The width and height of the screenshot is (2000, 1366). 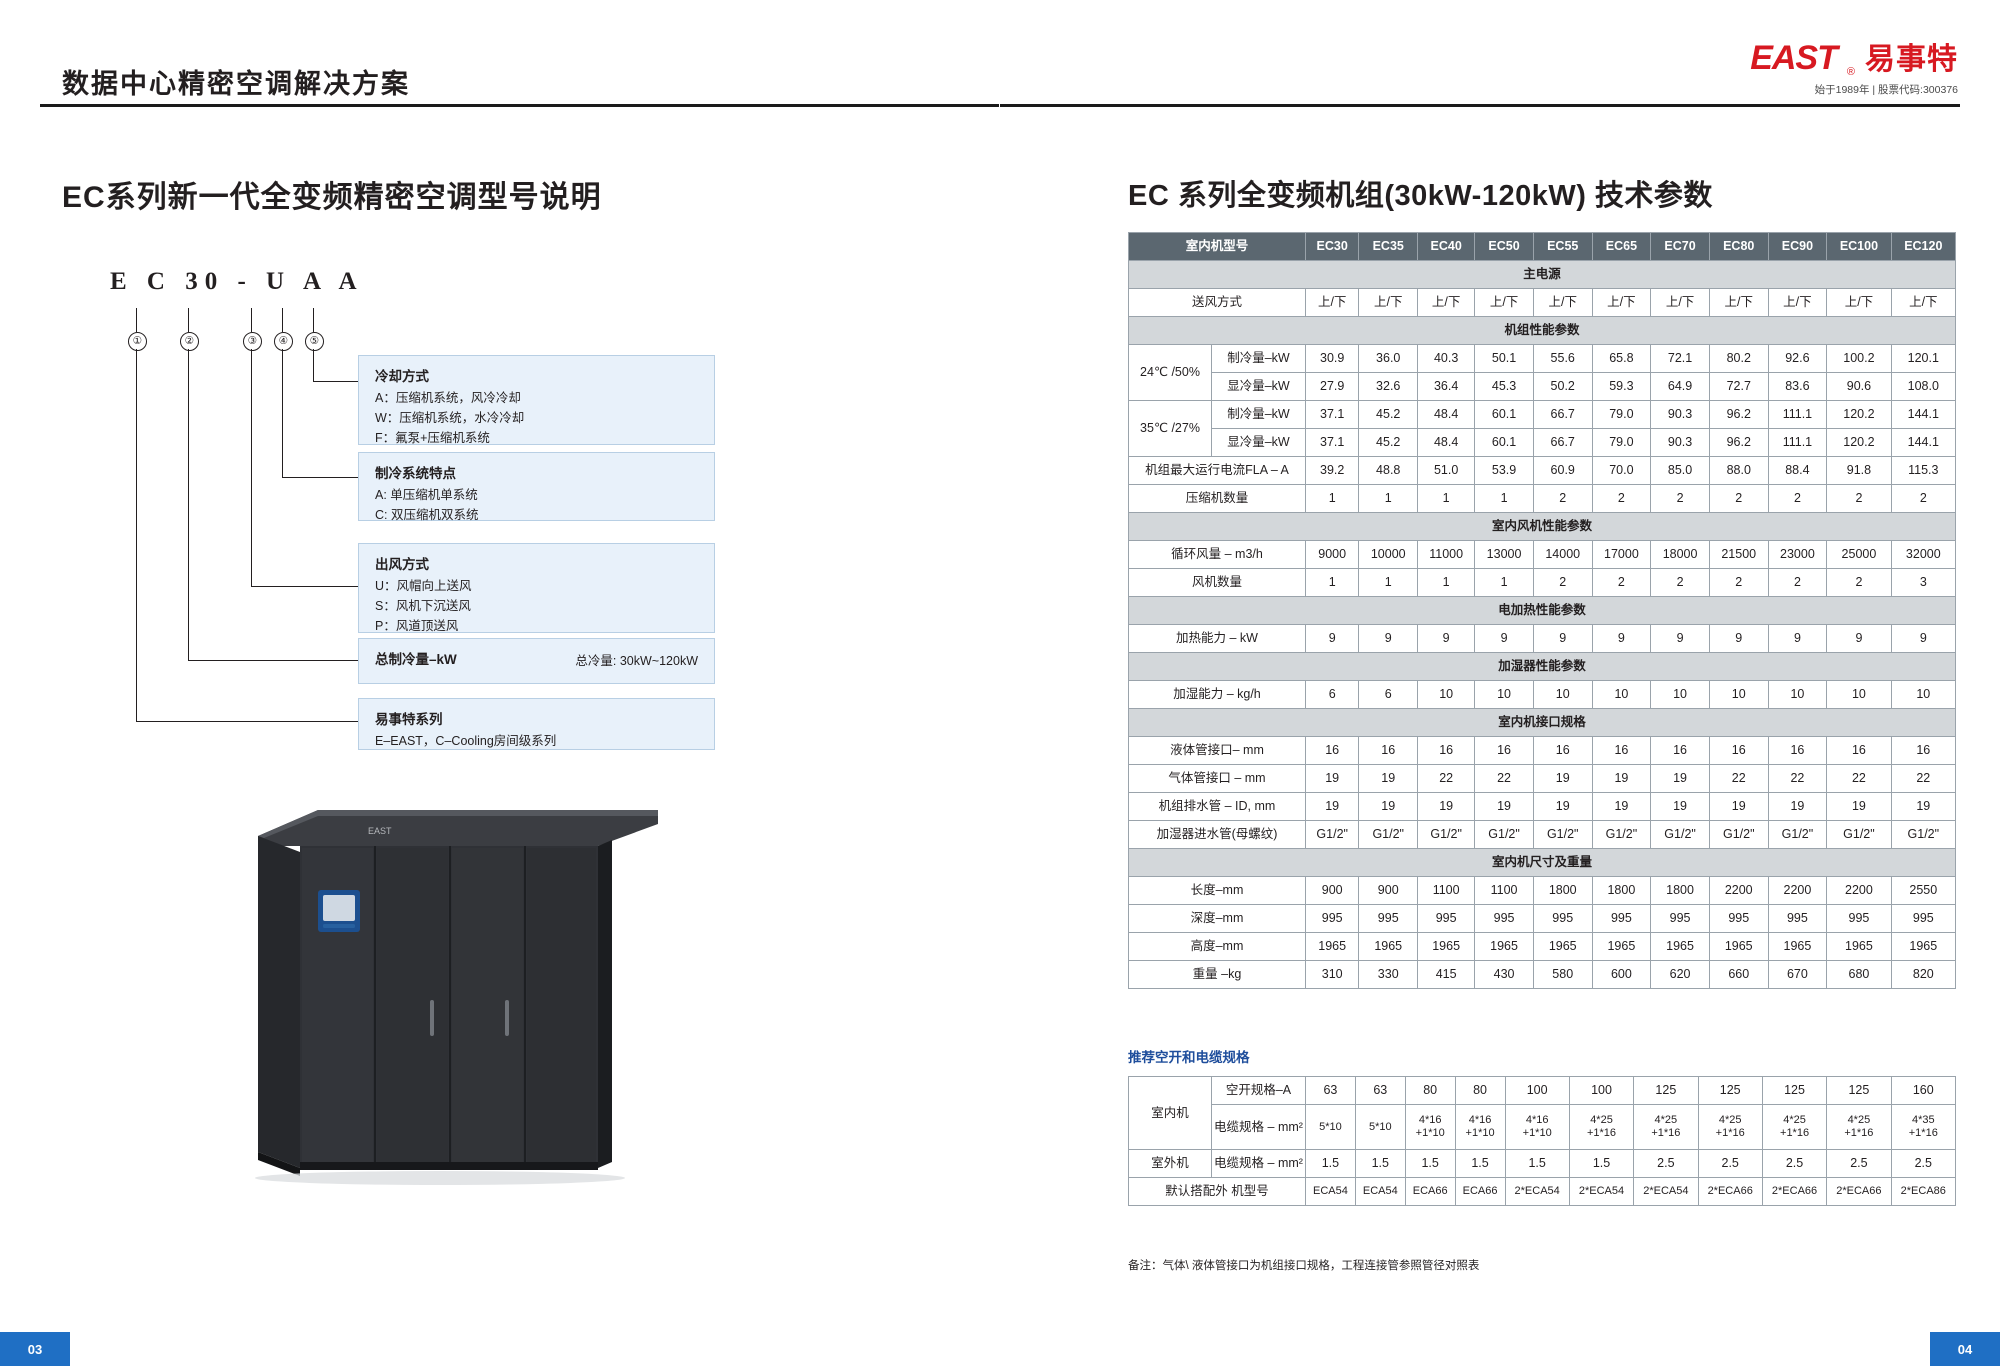 I want to click on logo-chinese-text: 易事特, so click(x=1911, y=59).